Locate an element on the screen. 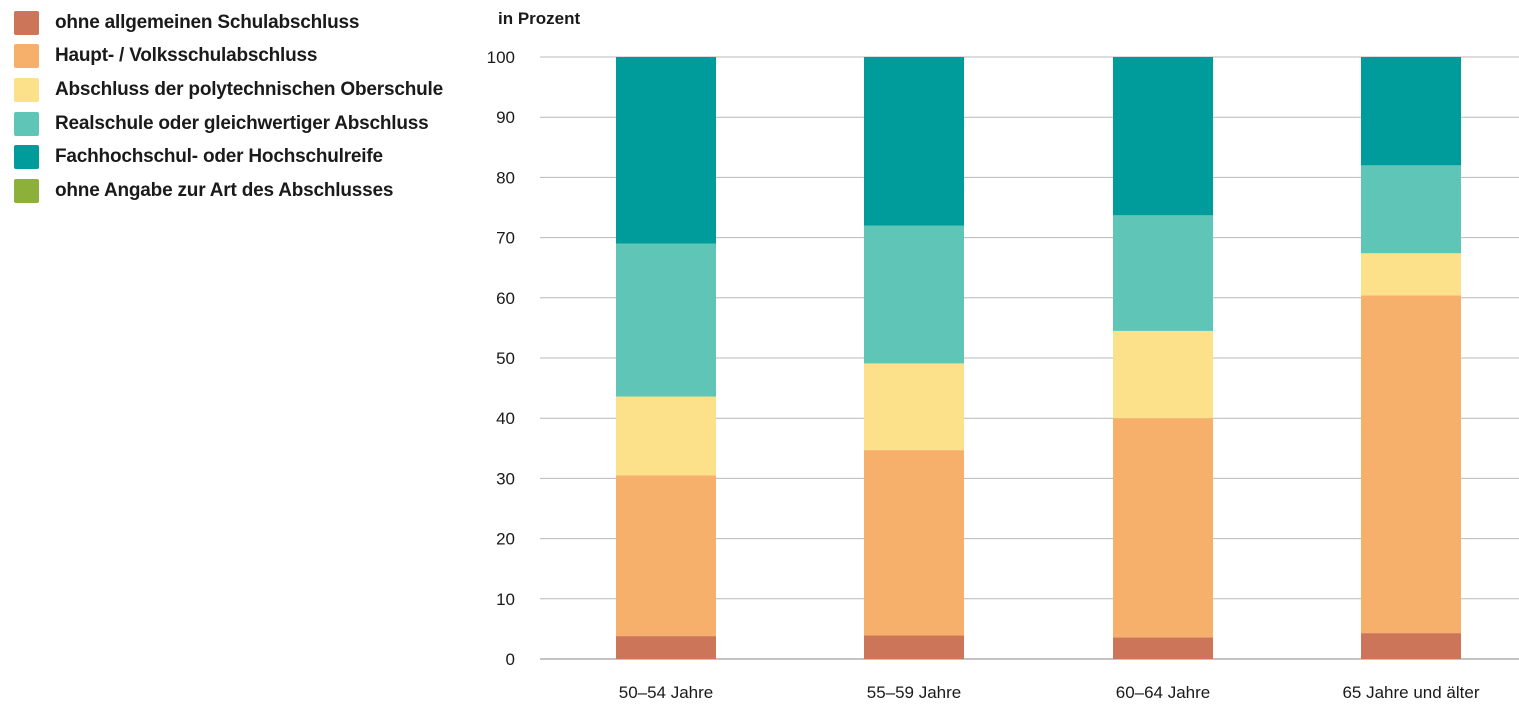  x-tick-label: 65 Jahre und älter is located at coordinates (1410, 692).